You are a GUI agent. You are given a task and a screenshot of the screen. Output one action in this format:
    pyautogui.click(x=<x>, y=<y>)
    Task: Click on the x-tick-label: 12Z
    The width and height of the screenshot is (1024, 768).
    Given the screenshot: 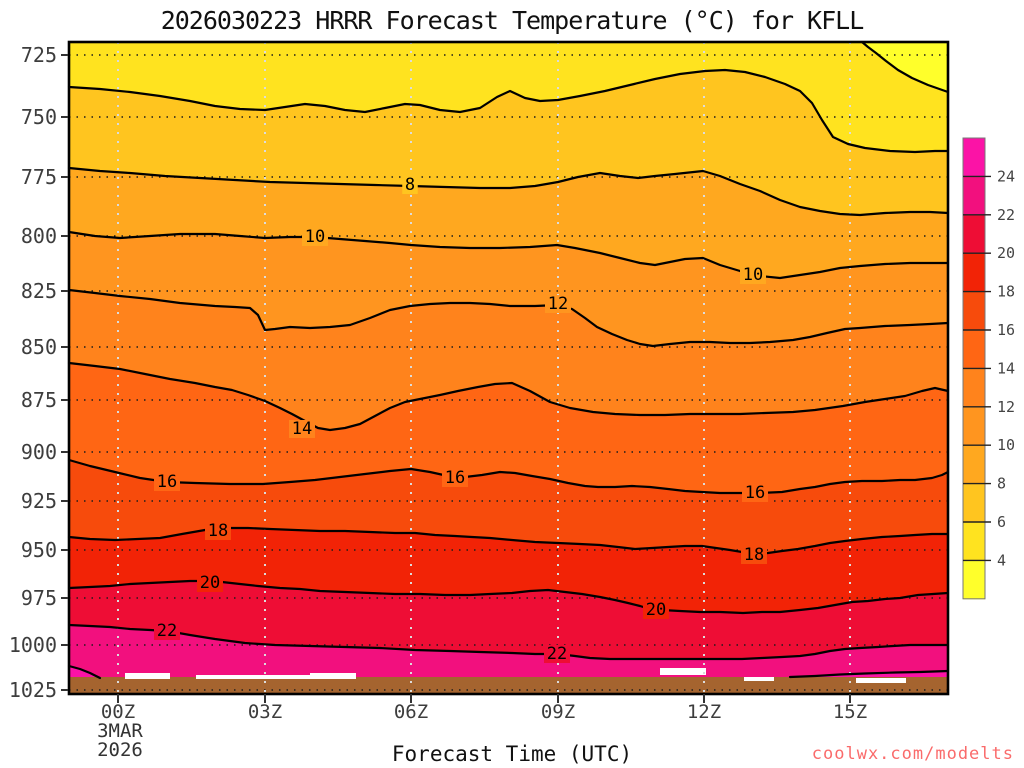 What is the action you would take?
    pyautogui.click(x=704, y=712)
    